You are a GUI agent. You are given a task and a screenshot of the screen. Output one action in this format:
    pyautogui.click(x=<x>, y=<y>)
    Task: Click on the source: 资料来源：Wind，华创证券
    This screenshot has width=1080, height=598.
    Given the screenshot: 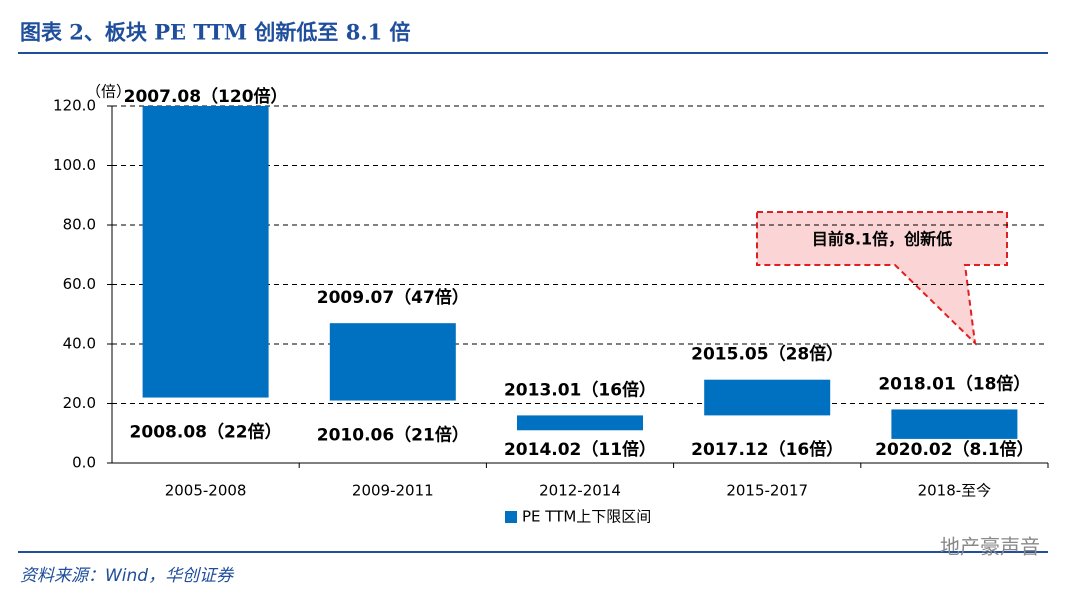 What is the action you would take?
    pyautogui.click(x=127, y=576)
    